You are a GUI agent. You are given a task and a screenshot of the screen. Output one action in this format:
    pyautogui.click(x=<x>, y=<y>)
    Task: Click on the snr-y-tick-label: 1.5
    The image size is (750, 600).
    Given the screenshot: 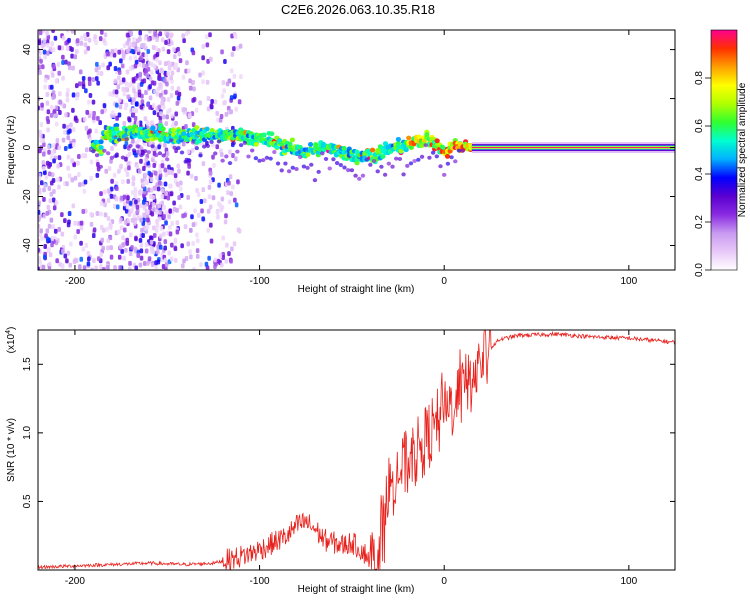 What is the action you would take?
    pyautogui.click(x=27, y=364)
    